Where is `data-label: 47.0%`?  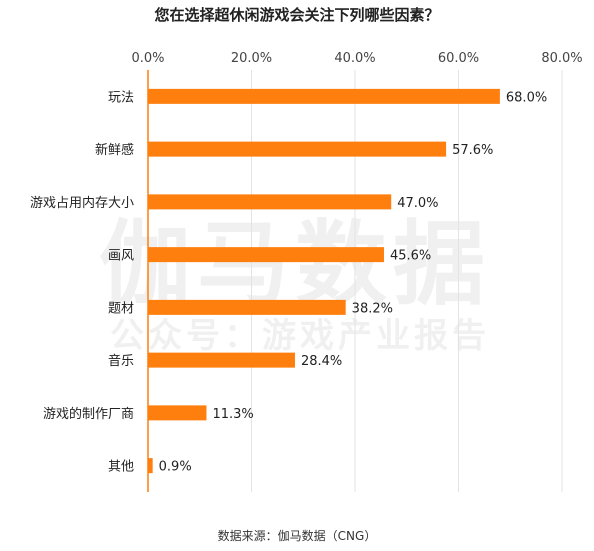
data-label: 47.0% is located at coordinates (417, 203).